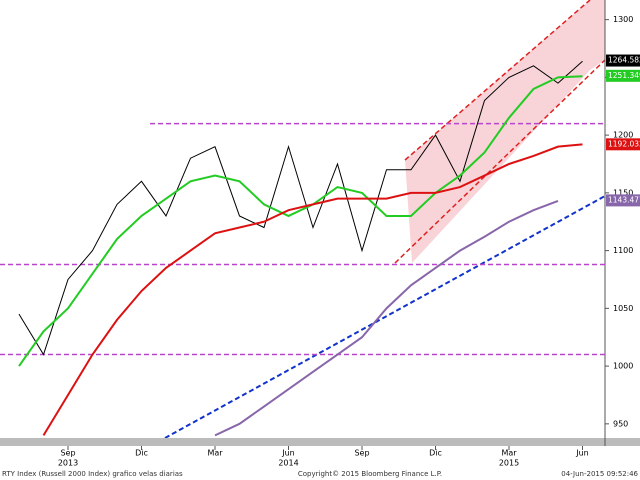 The height and width of the screenshot is (480, 640). What do you see at coordinates (497, 80) in the screenshot?
I see `channel-upper` at bounding box center [497, 80].